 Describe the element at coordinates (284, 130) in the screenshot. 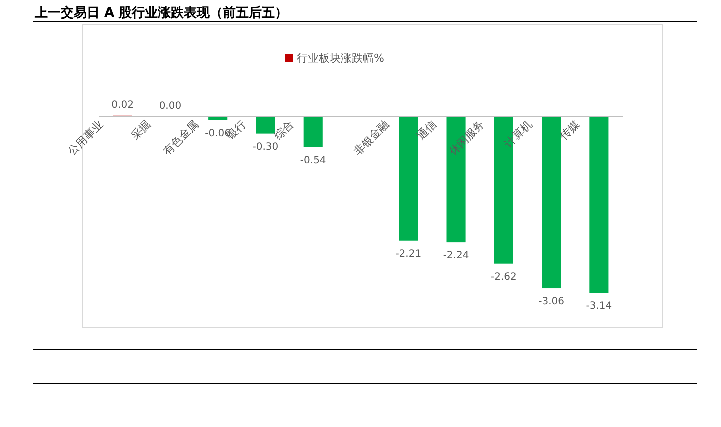

I see `x-tick-label: 综合` at that location.